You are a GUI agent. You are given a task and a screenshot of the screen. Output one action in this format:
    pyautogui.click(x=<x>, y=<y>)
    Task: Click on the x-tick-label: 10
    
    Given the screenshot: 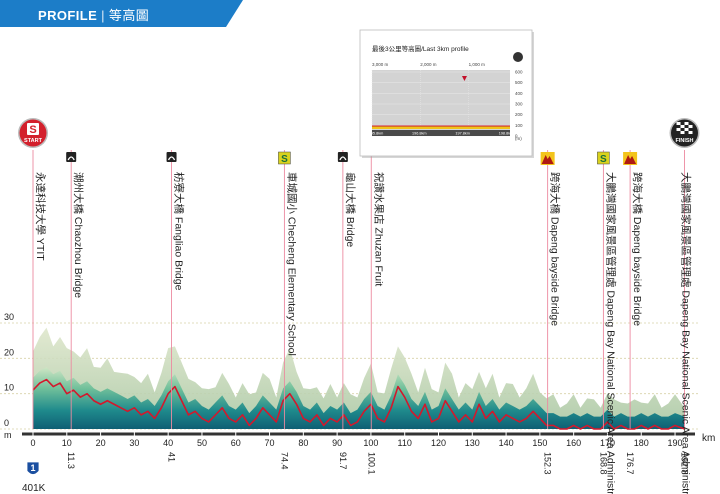 What is the action you would take?
    pyautogui.click(x=67, y=443)
    